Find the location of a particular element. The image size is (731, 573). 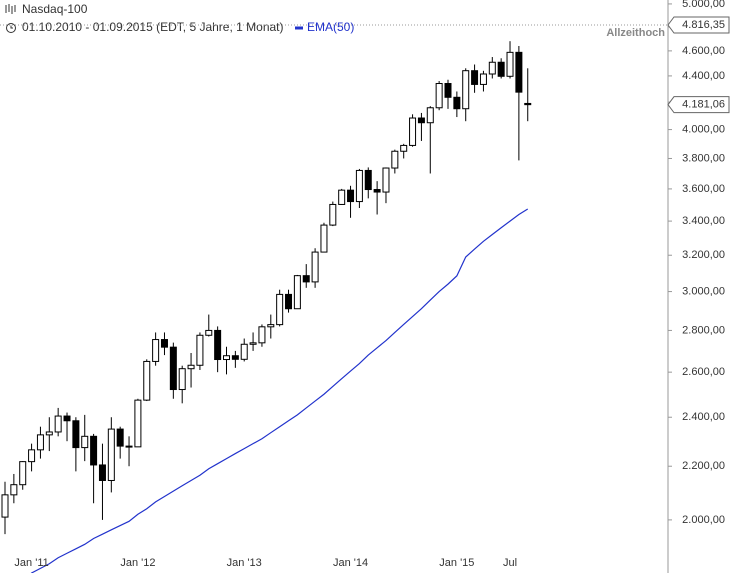

y-tick-label: 4.400,00 is located at coordinates (703, 76).